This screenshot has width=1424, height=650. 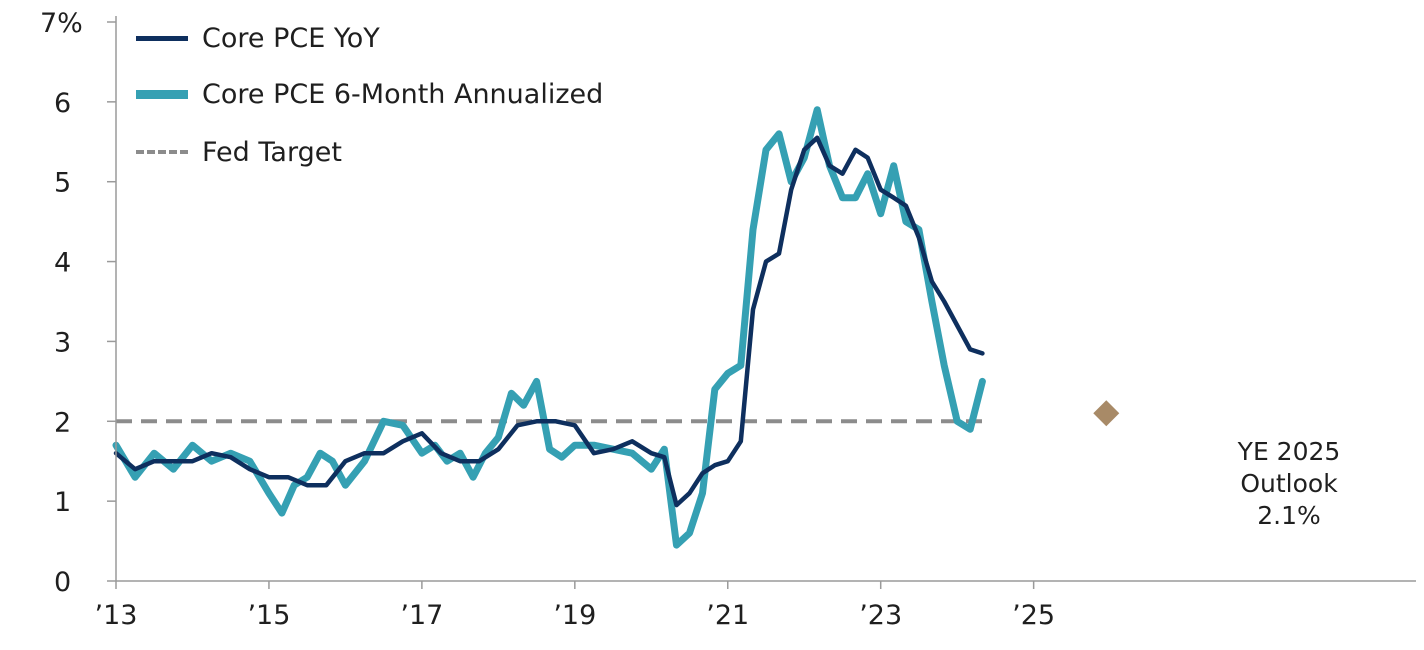 I want to click on annotation-line: YE 2025, so click(x=1289, y=451).